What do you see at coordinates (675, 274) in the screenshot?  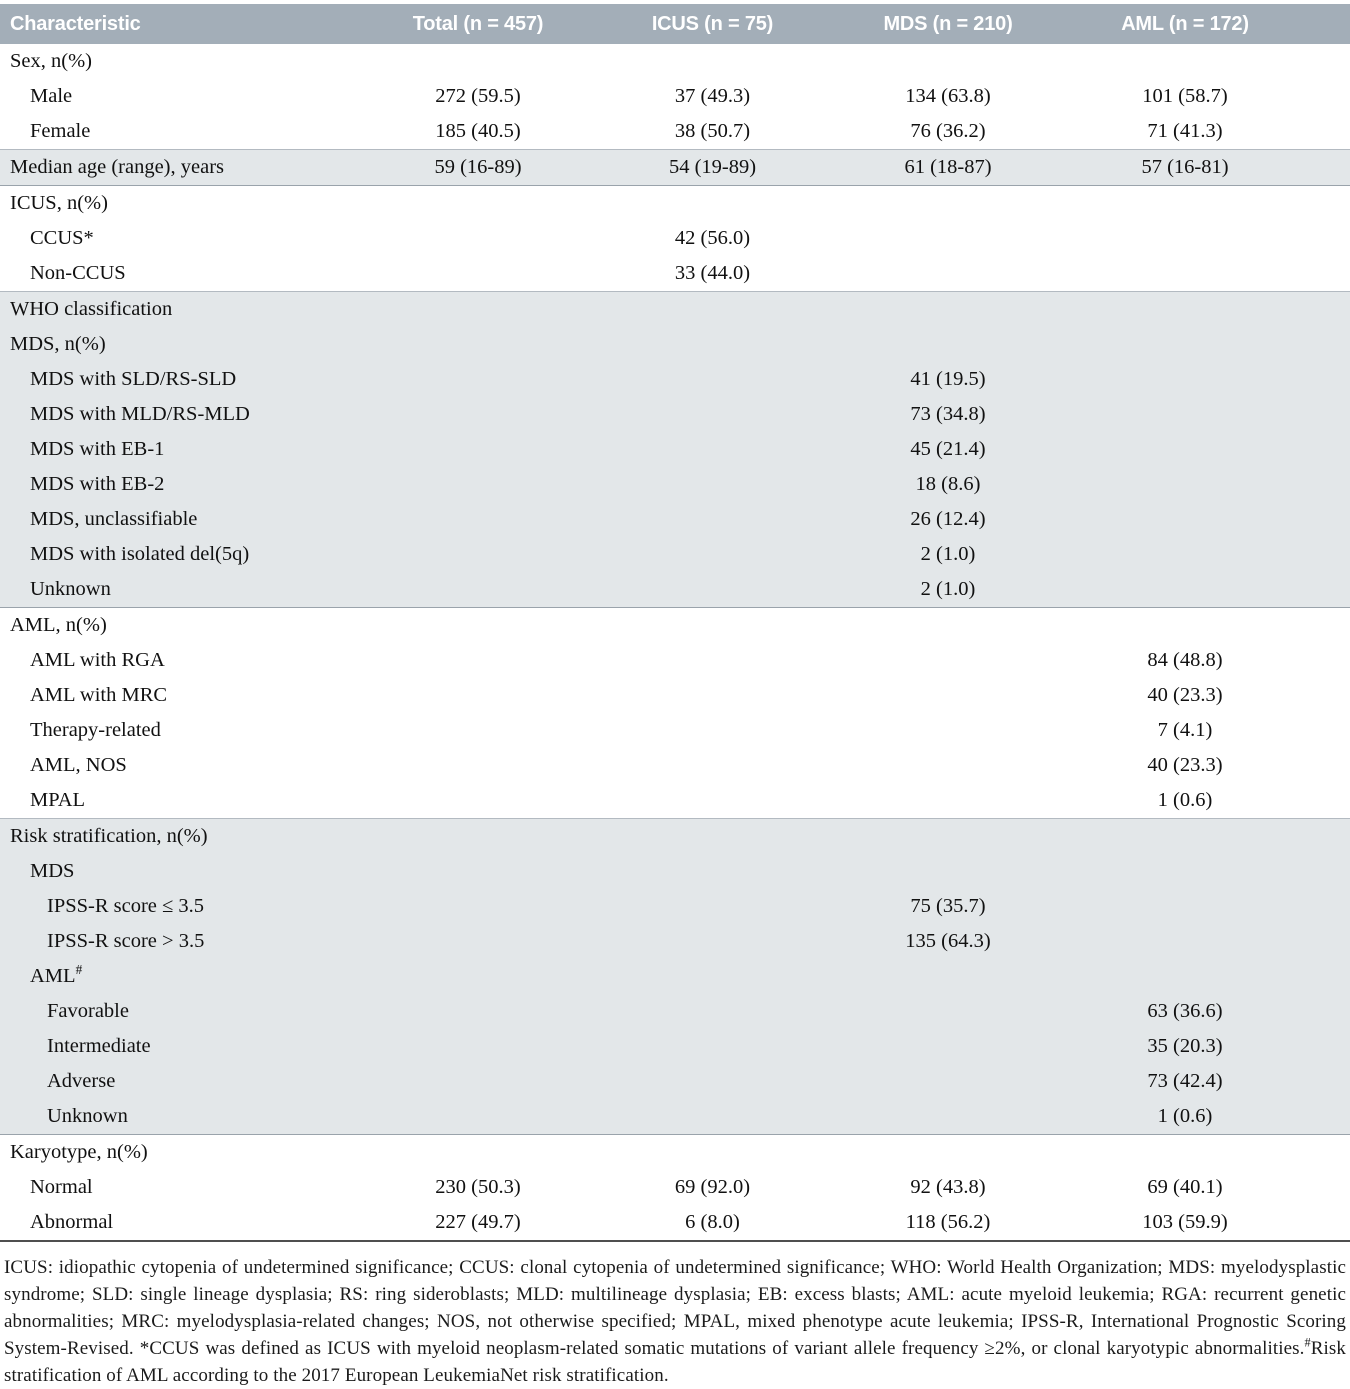 I see `table-row: Non-CCUS 33 (44.0)` at bounding box center [675, 274].